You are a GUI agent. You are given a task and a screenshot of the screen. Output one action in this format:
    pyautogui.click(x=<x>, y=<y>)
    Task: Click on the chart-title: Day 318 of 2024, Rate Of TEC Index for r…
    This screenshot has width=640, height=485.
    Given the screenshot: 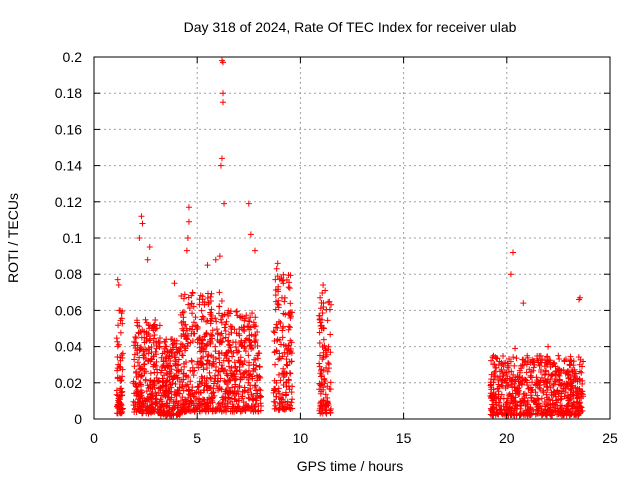 What is the action you would take?
    pyautogui.click(x=350, y=27)
    